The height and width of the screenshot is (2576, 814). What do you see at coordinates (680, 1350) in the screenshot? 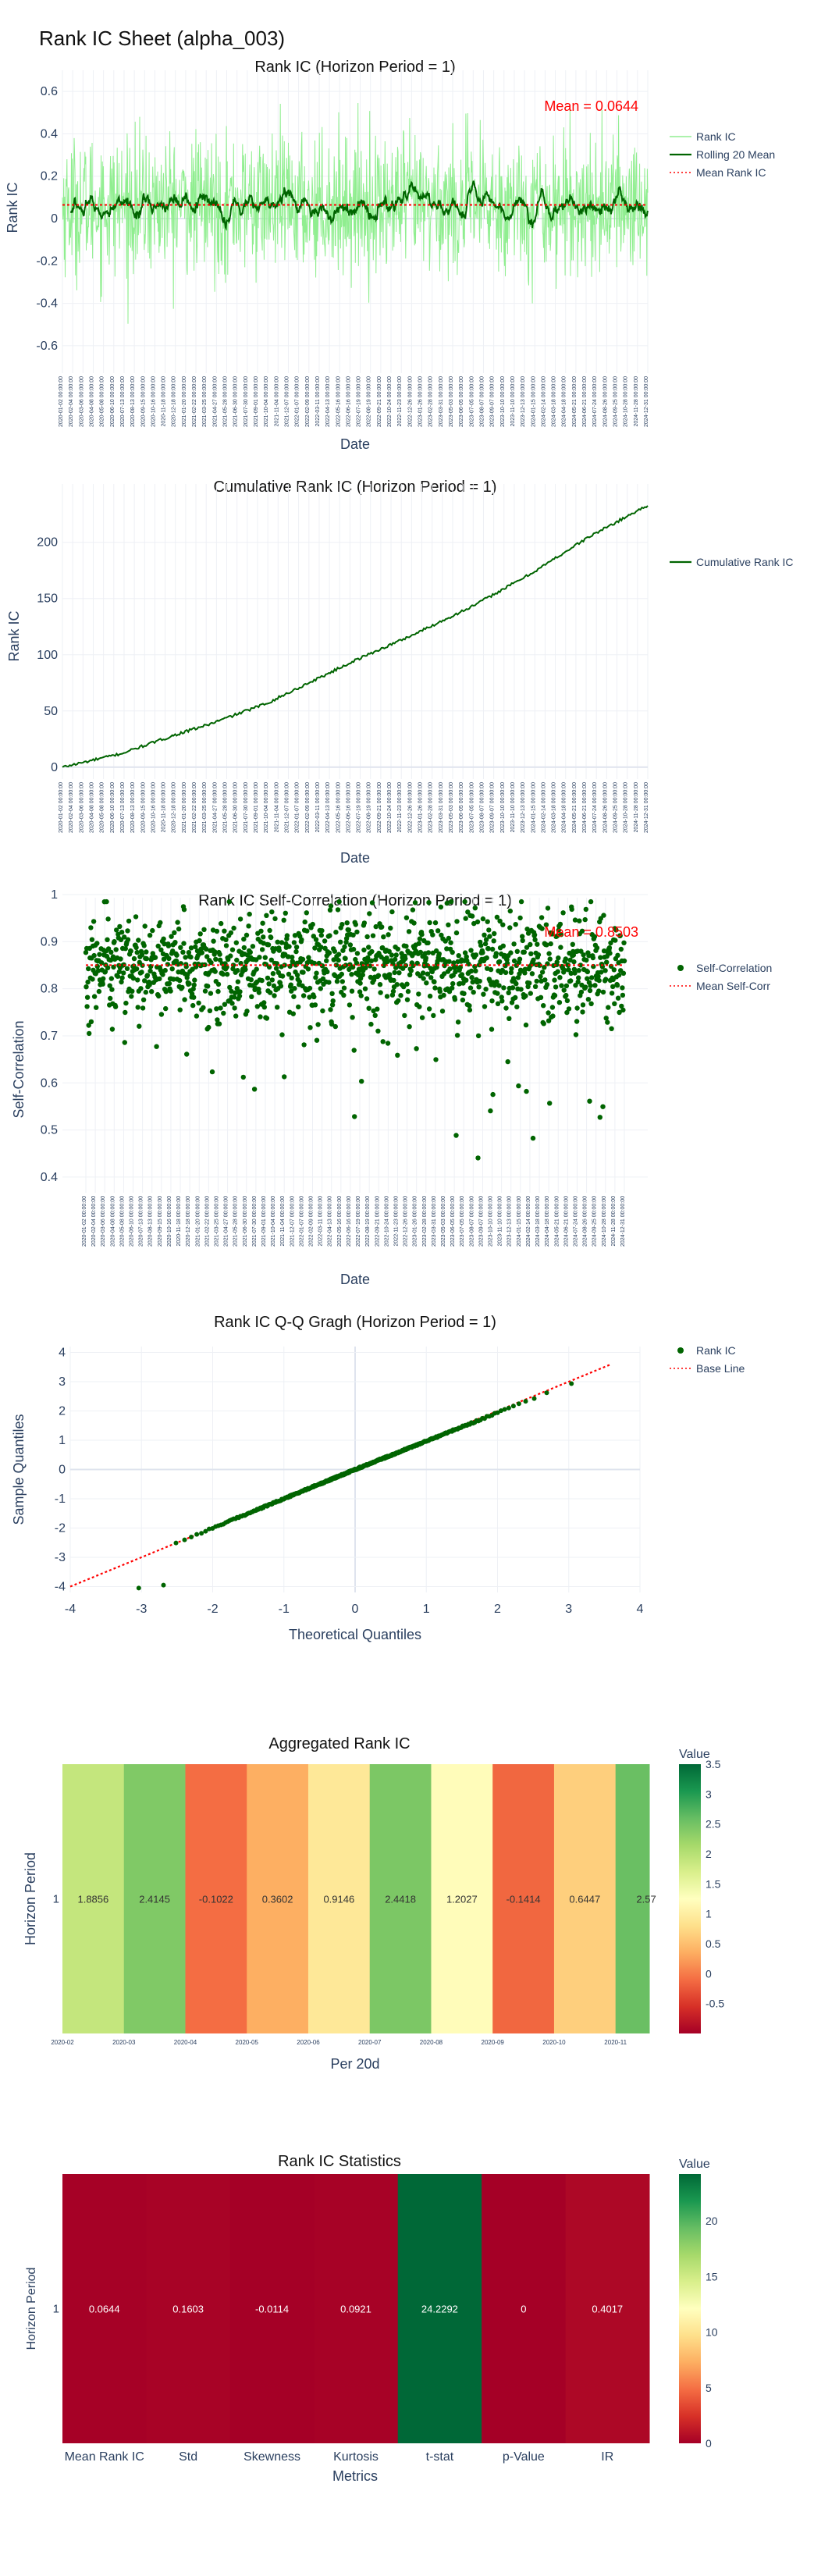
I see `legend-marker` at bounding box center [680, 1350].